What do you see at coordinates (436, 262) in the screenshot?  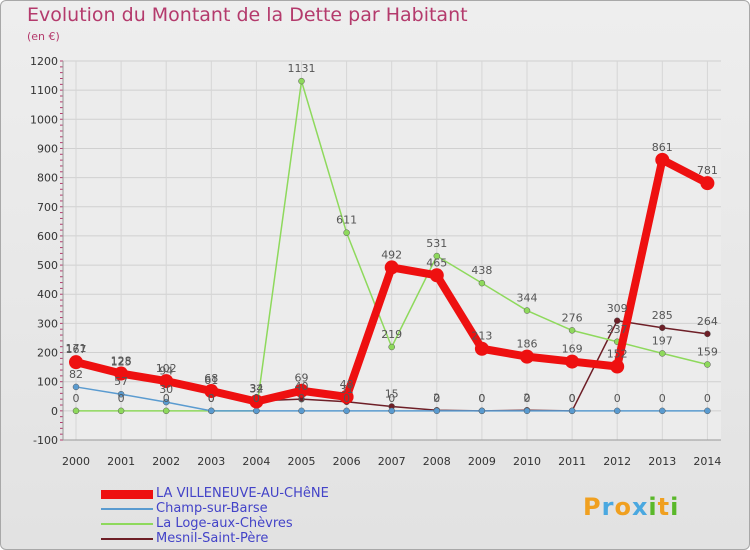 I see `data-label-villeneuve: 465` at bounding box center [436, 262].